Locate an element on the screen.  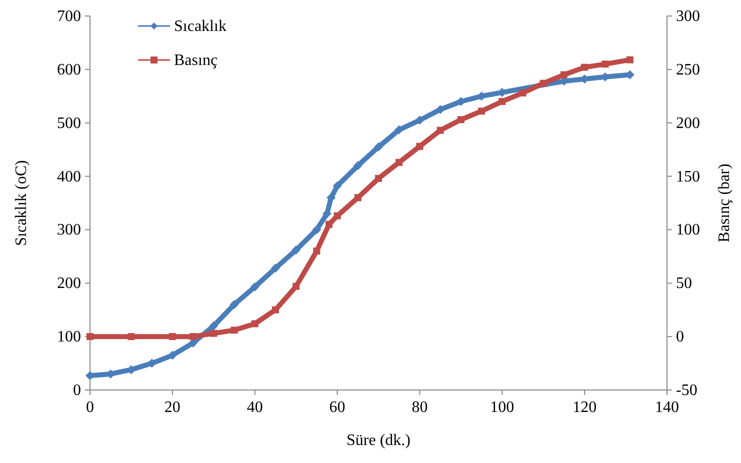
y2-tick-label: 50 is located at coordinates (684, 283).